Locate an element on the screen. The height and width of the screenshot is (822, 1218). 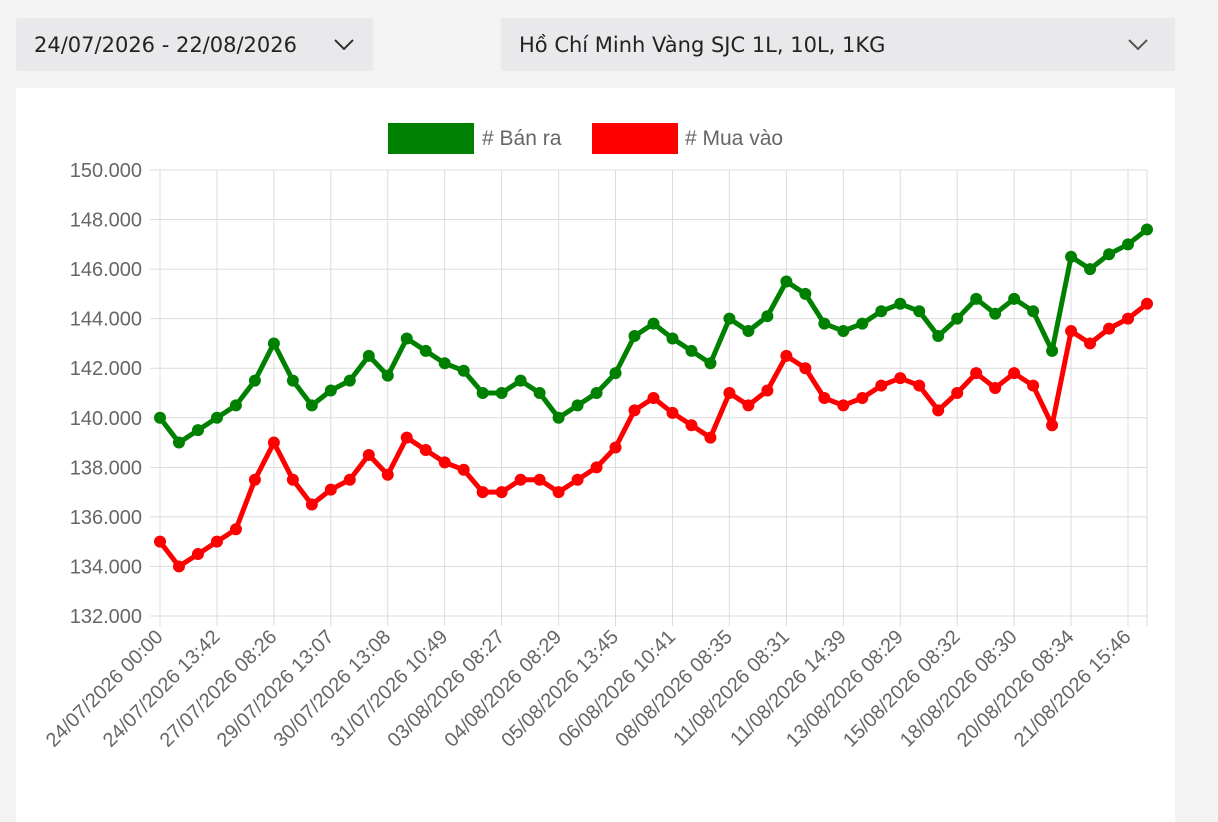
date-range-value: 24/07/2026 - 22/08/2026 is located at coordinates (166, 44).